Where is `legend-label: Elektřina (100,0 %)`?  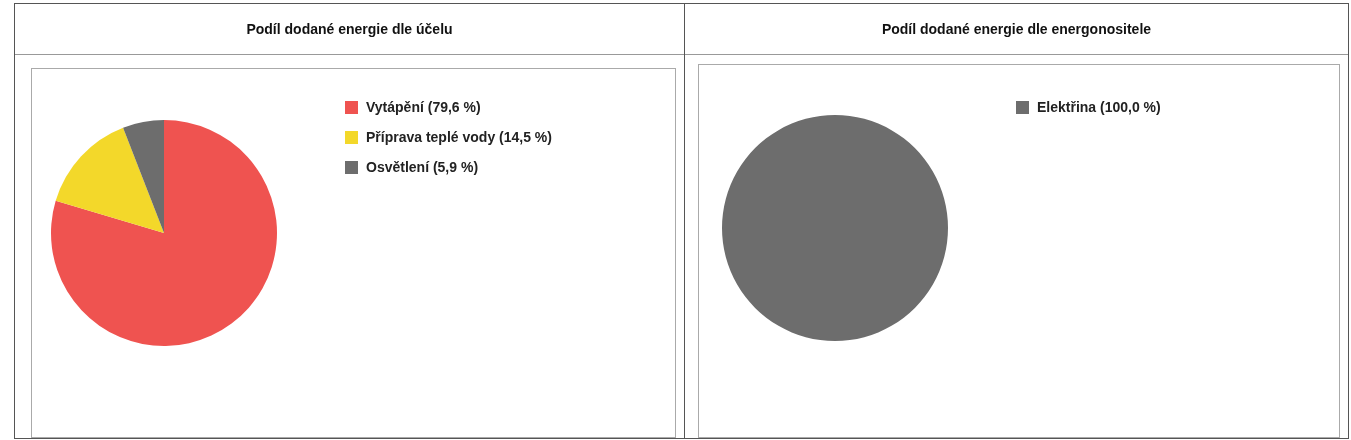
legend-label: Elektřina (100,0 %) is located at coordinates (1099, 107).